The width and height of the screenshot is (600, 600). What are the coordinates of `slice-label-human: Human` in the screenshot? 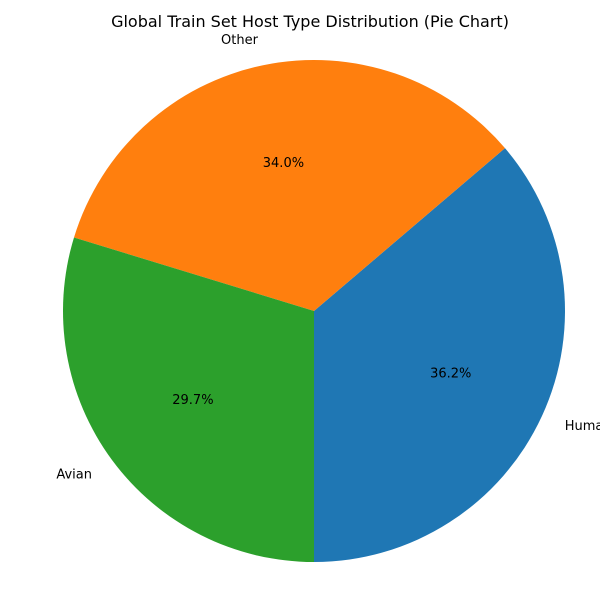 It's located at (582, 426).